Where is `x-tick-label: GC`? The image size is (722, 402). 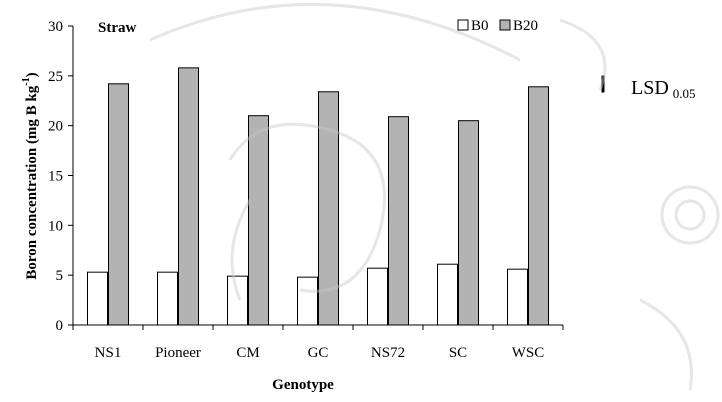 x-tick-label: GC is located at coordinates (318, 353).